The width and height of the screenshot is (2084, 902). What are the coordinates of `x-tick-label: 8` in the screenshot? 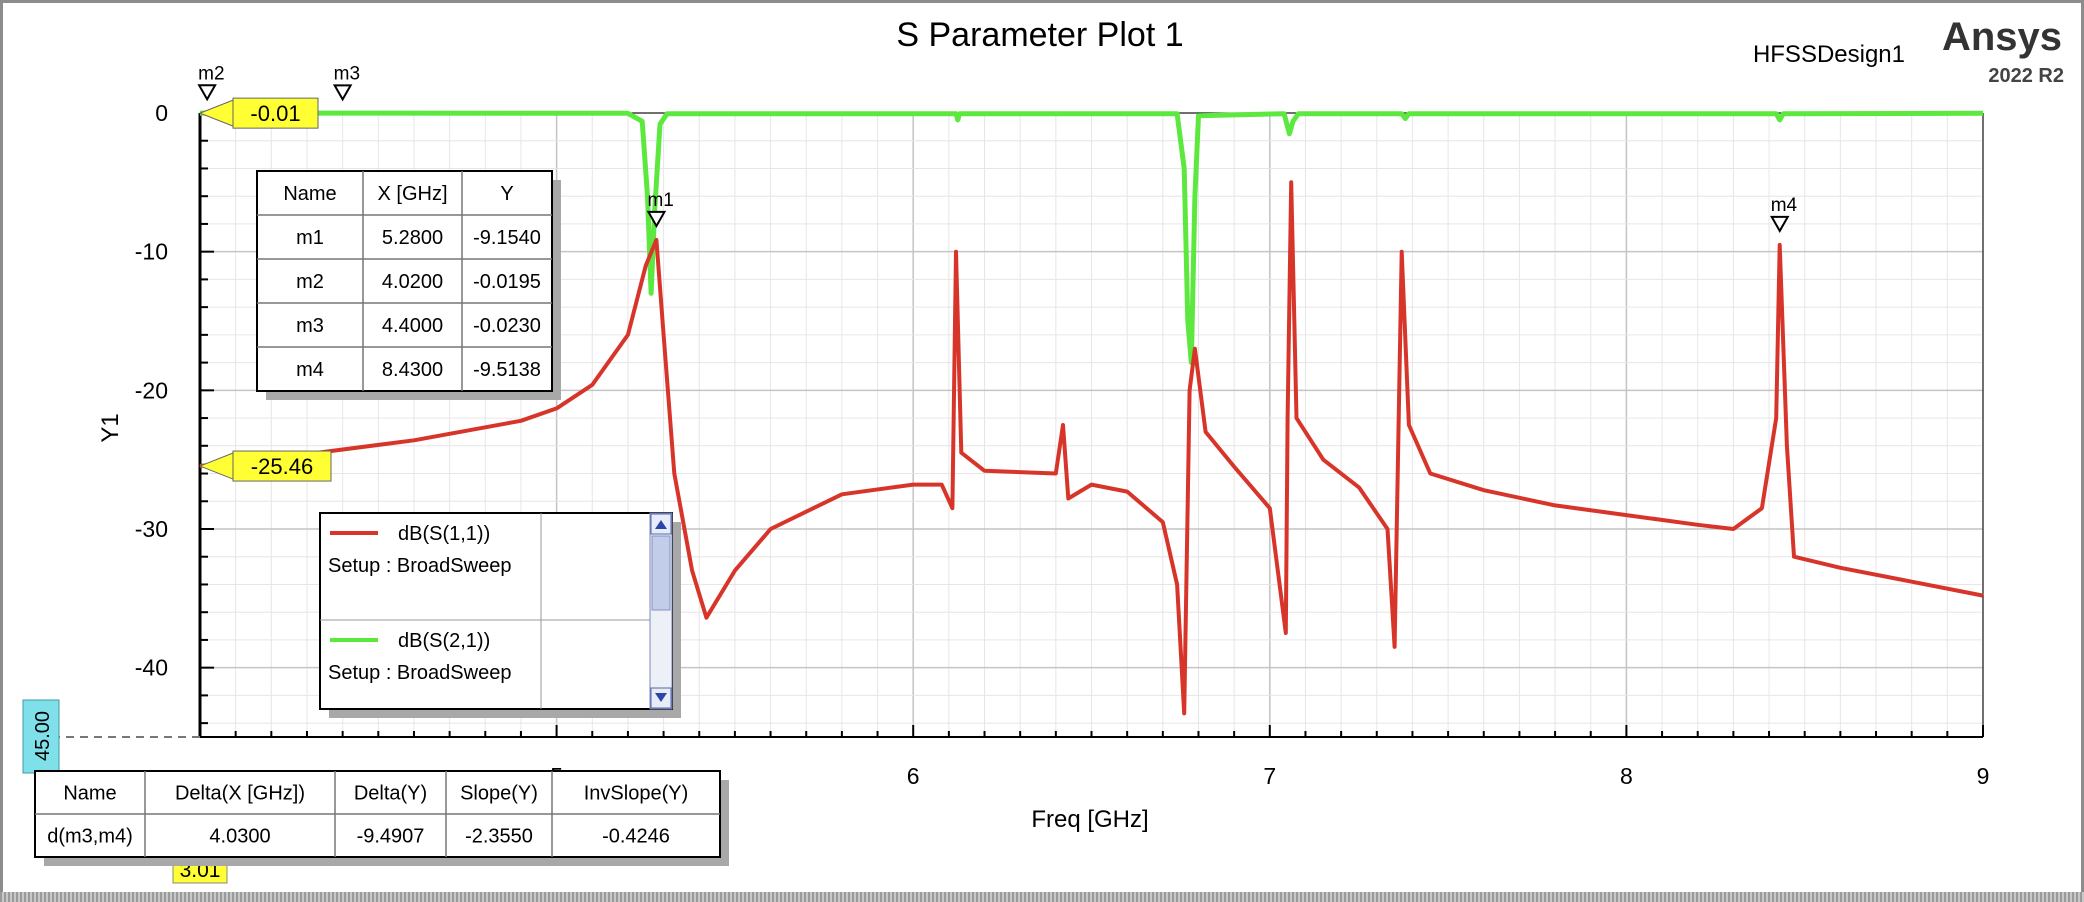 It's located at (1626, 776).